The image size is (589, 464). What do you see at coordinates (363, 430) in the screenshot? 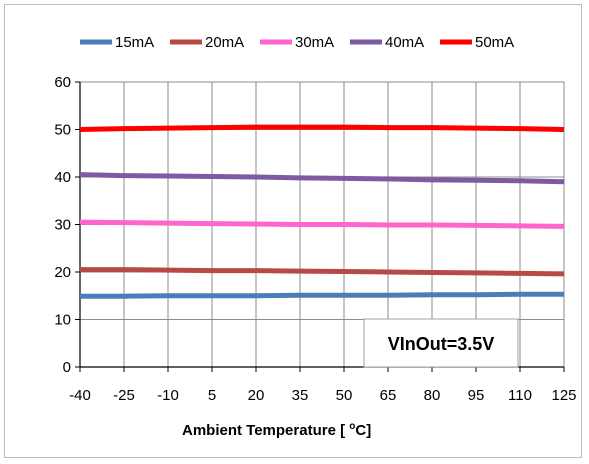
I see `x-axis-unit: C]` at bounding box center [363, 430].